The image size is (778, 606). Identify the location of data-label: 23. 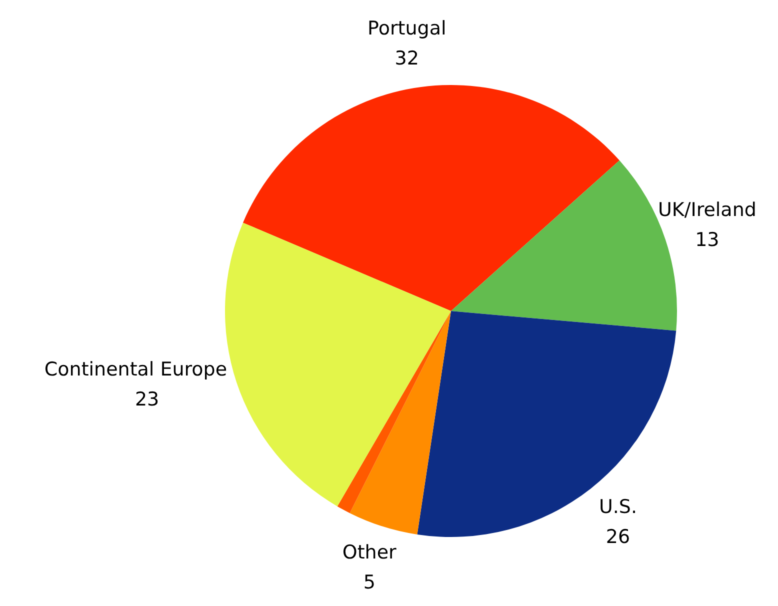
(147, 399).